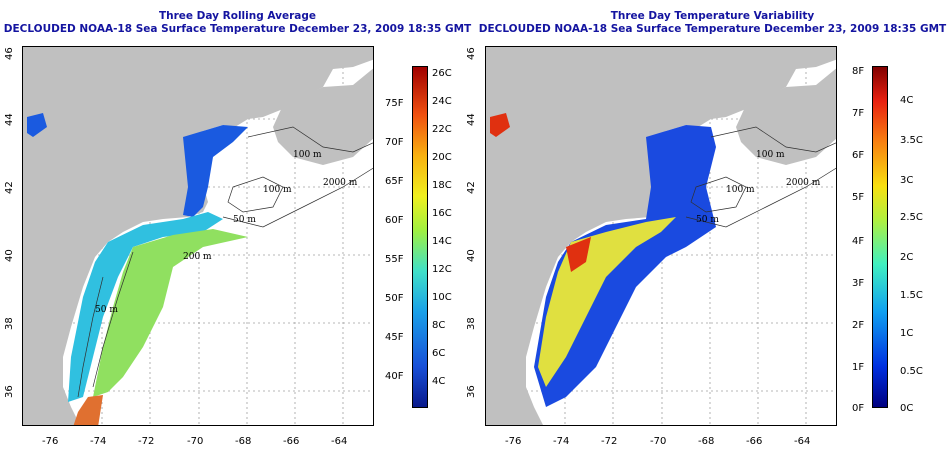  What do you see at coordinates (578, 254) in the screenshot?
I see `variability-field-high` at bounding box center [578, 254].